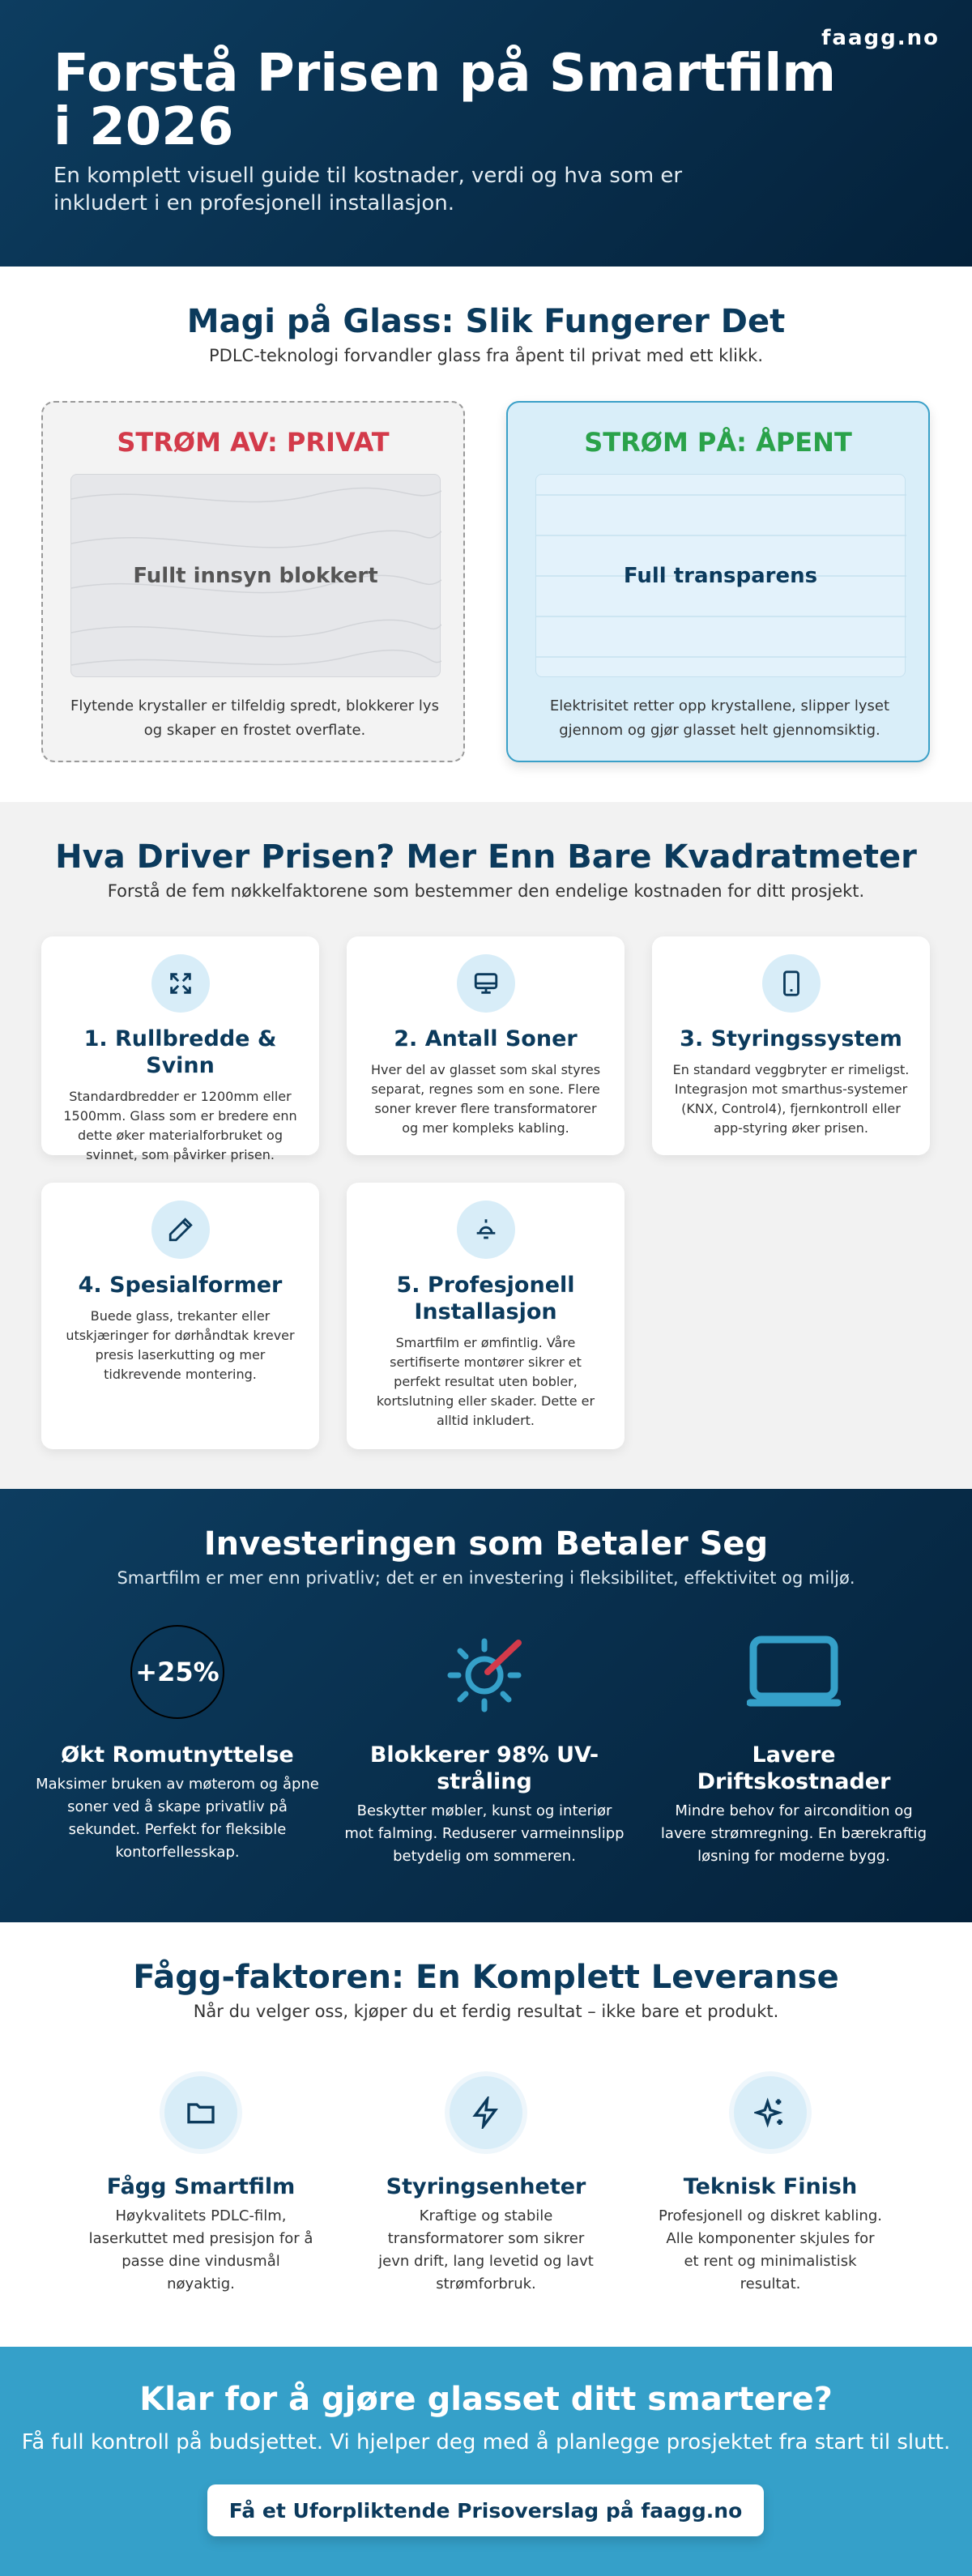 The image size is (972, 2576). I want to click on factor-title: 1. Rullbredde & Svinn, so click(180, 1052).